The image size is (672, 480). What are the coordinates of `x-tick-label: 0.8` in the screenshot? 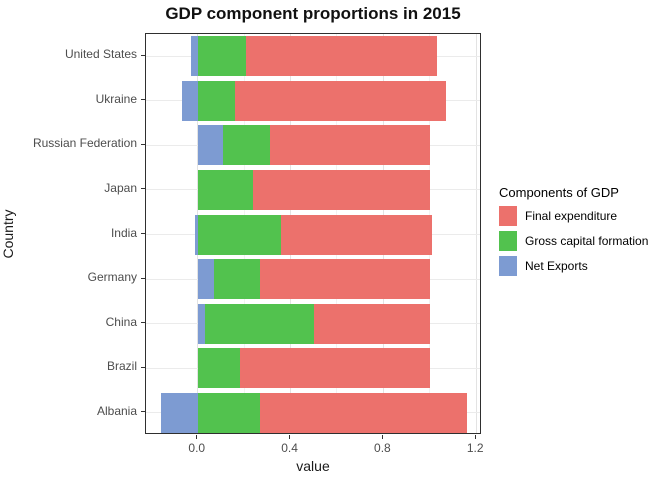 It's located at (382, 448).